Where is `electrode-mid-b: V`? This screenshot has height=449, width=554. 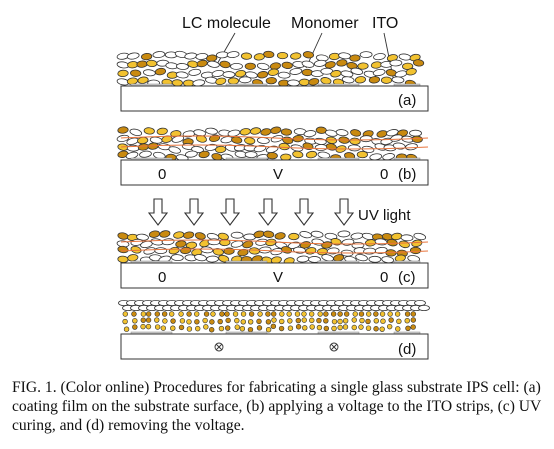 electrode-mid-b: V is located at coordinates (278, 174).